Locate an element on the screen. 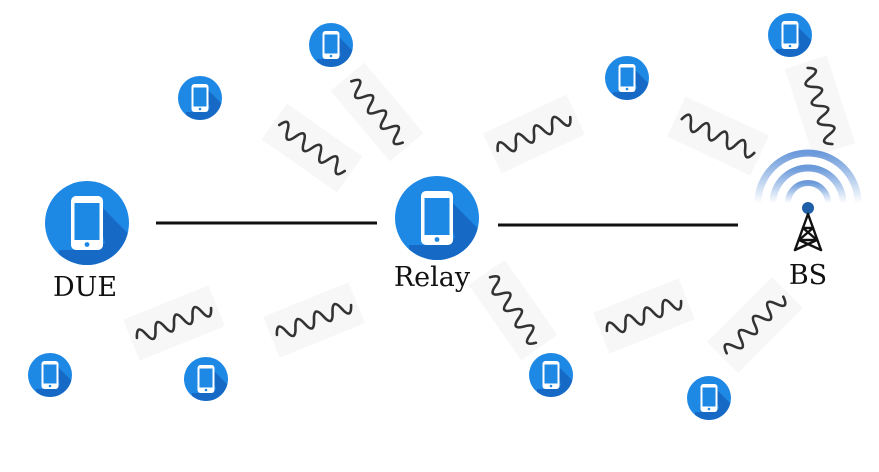 The image size is (879, 472). cell-tower-icon is located at coordinates (808, 200).